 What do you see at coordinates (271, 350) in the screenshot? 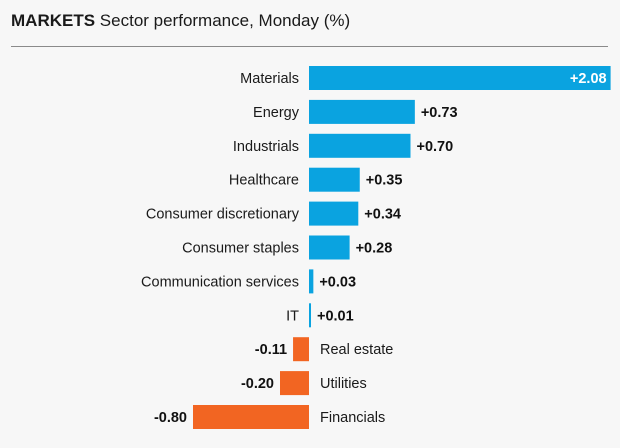
I see `value-label-real-estate: -0.11` at bounding box center [271, 350].